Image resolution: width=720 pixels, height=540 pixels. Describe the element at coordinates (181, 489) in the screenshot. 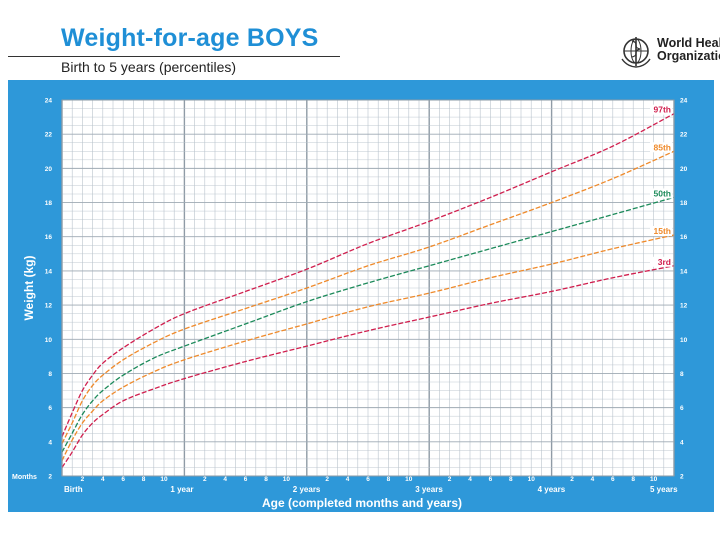

I see `x-year-tick-label: 1 year` at that location.